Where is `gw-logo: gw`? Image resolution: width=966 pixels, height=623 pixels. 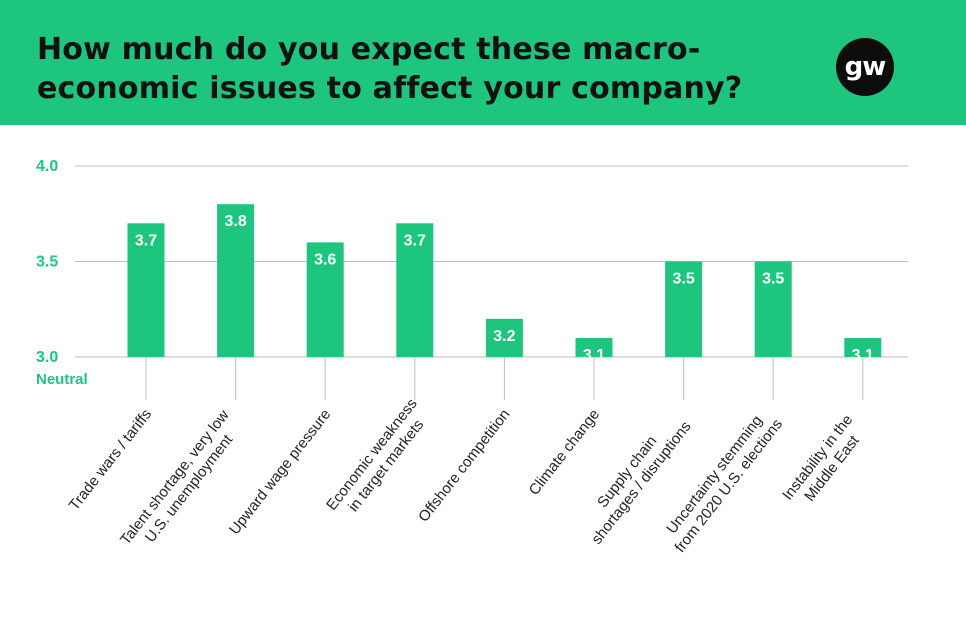 gw-logo: gw is located at coordinates (865, 67).